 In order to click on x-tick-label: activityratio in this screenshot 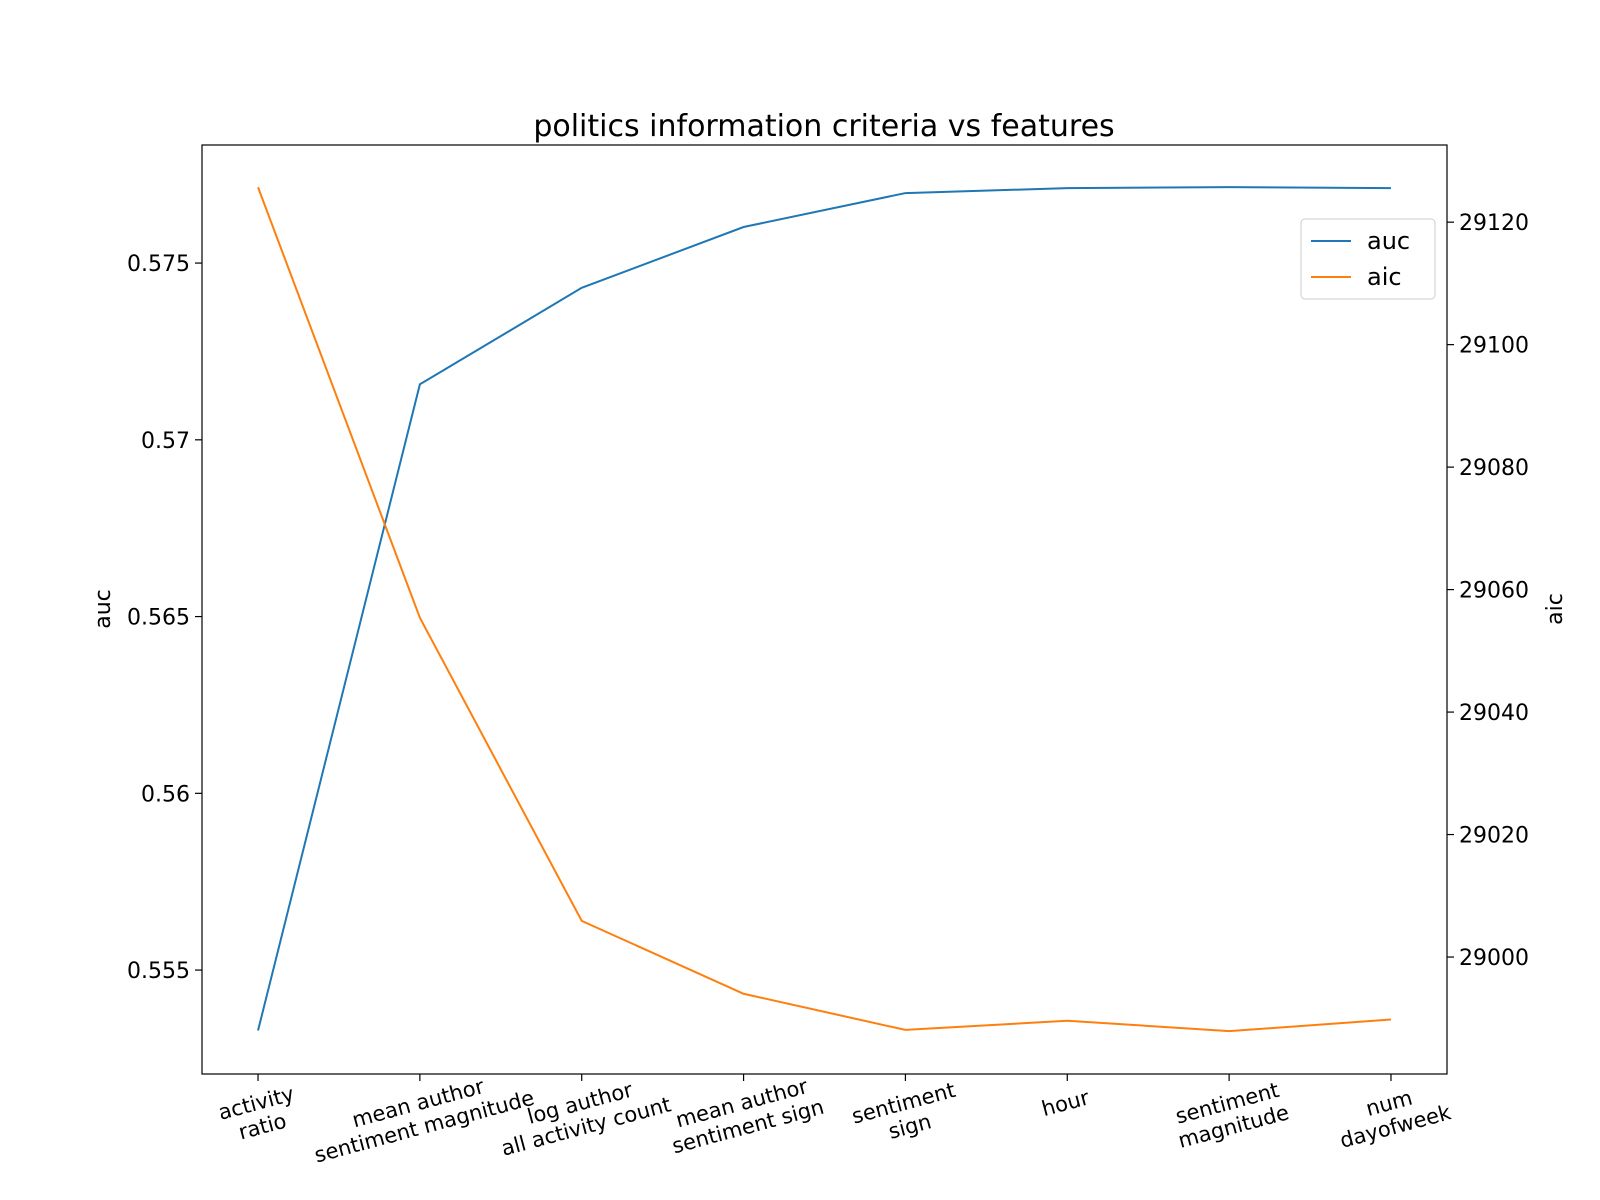, I will do `click(259, 1115)`.